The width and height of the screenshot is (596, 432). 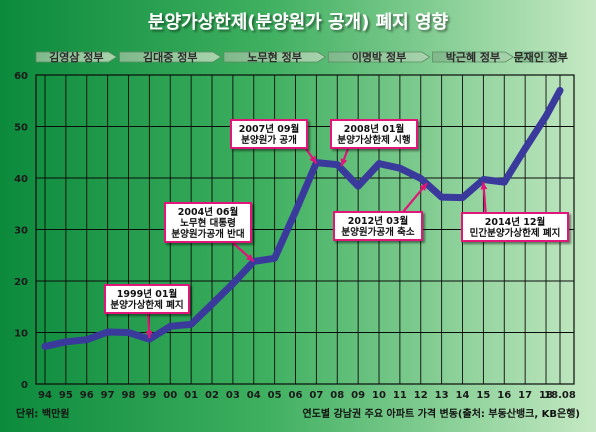 I want to click on x-tick-label: 03, so click(x=233, y=395).